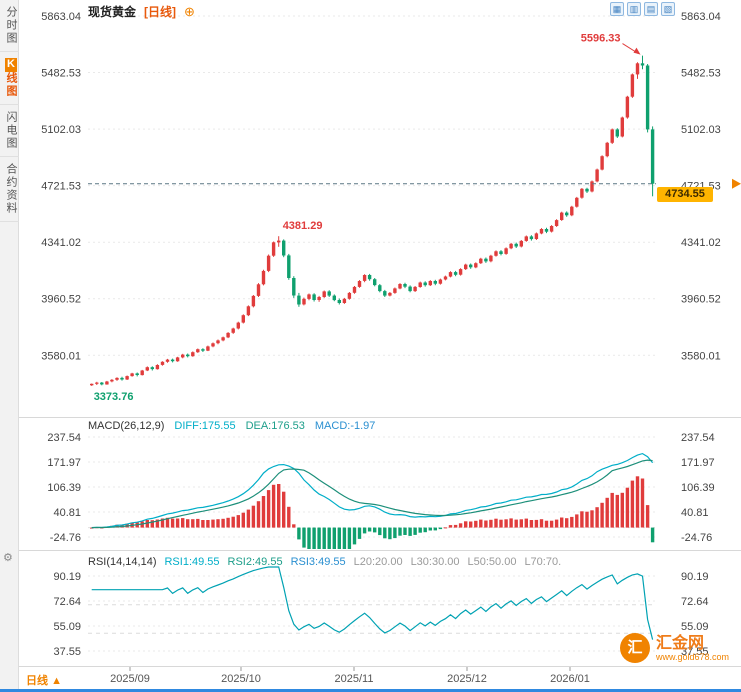 Image resolution: width=741 pixels, height=692 pixels. I want to click on svg-text: 2025/09, so click(130, 679).